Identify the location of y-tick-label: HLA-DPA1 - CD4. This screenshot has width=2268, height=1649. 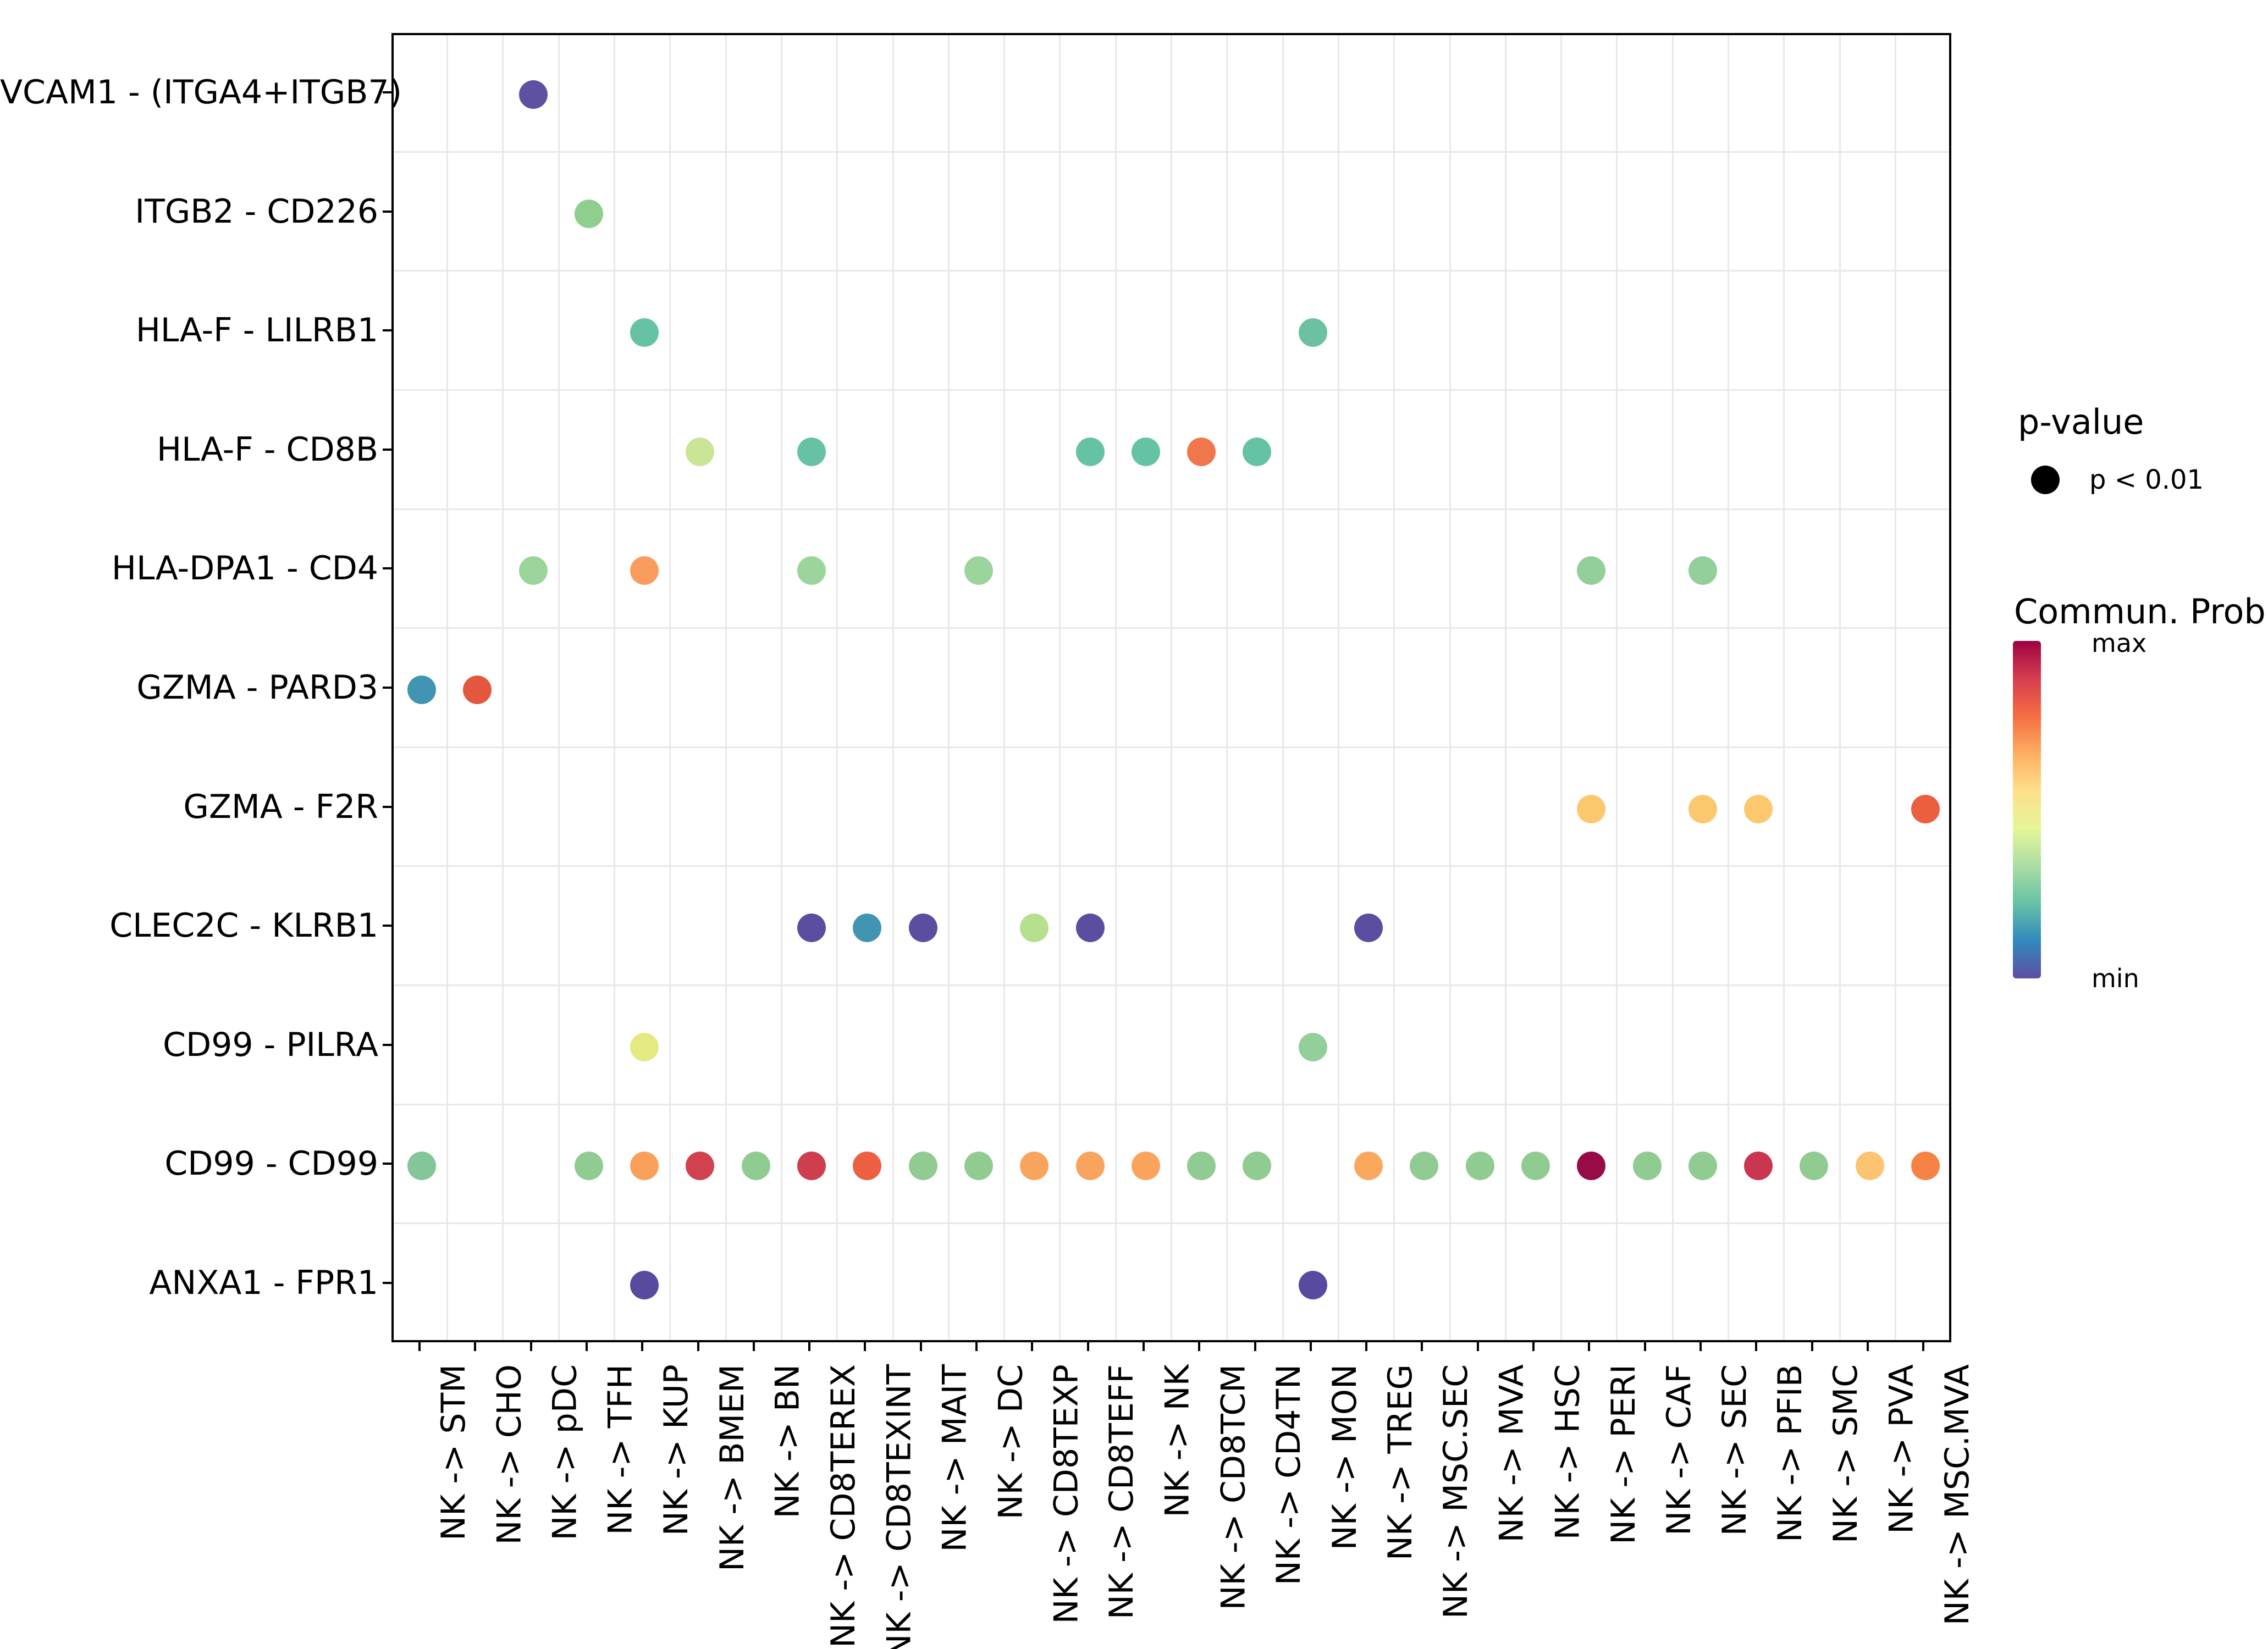
(245, 568).